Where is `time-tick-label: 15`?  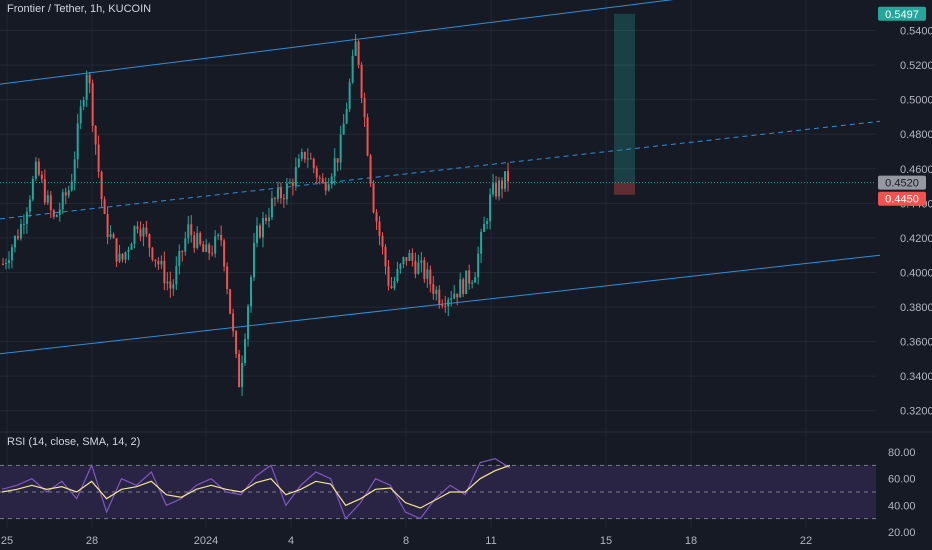
time-tick-label: 15 is located at coordinates (606, 541).